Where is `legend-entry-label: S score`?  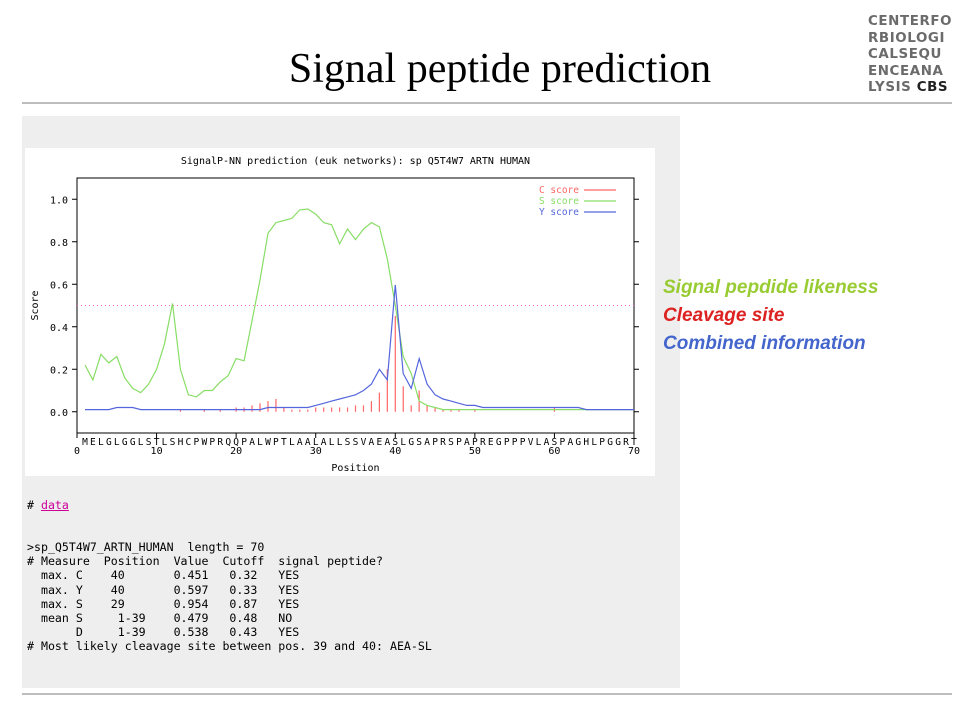
legend-entry-label: S score is located at coordinates (559, 201).